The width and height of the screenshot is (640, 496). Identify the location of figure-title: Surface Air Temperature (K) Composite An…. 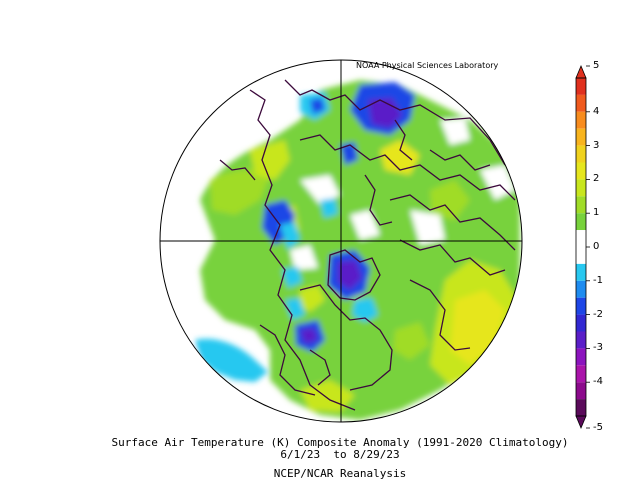
(340, 442).